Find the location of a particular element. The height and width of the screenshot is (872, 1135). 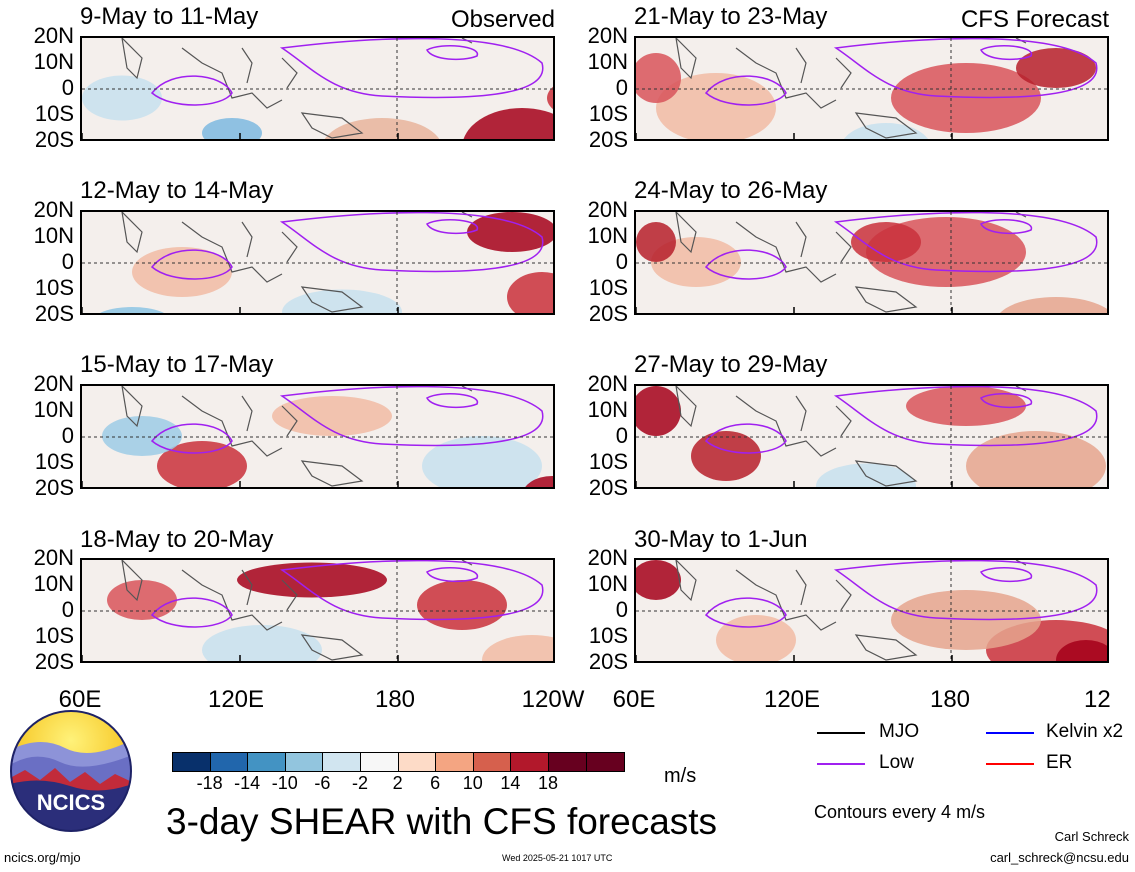

footer-email: carl_schreck@ncsu.edu is located at coordinates (1059, 857).